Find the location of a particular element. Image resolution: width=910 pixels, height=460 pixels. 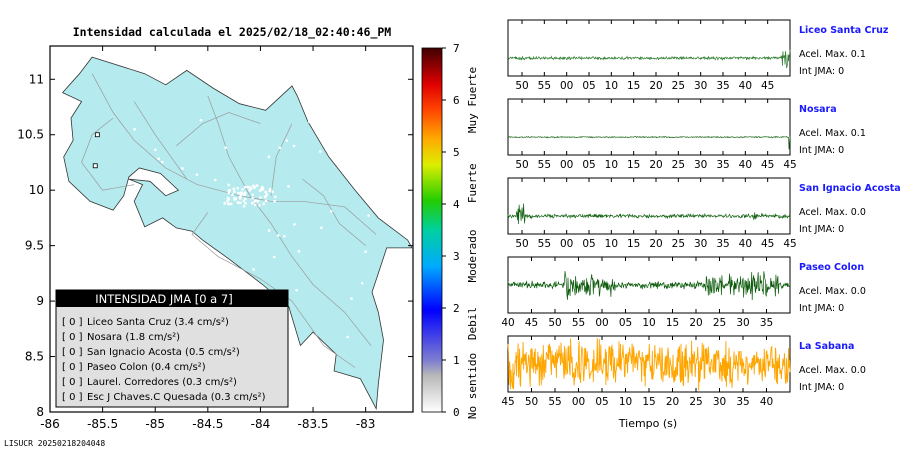

colorbar-tick-label: 7 is located at coordinates (456, 48).